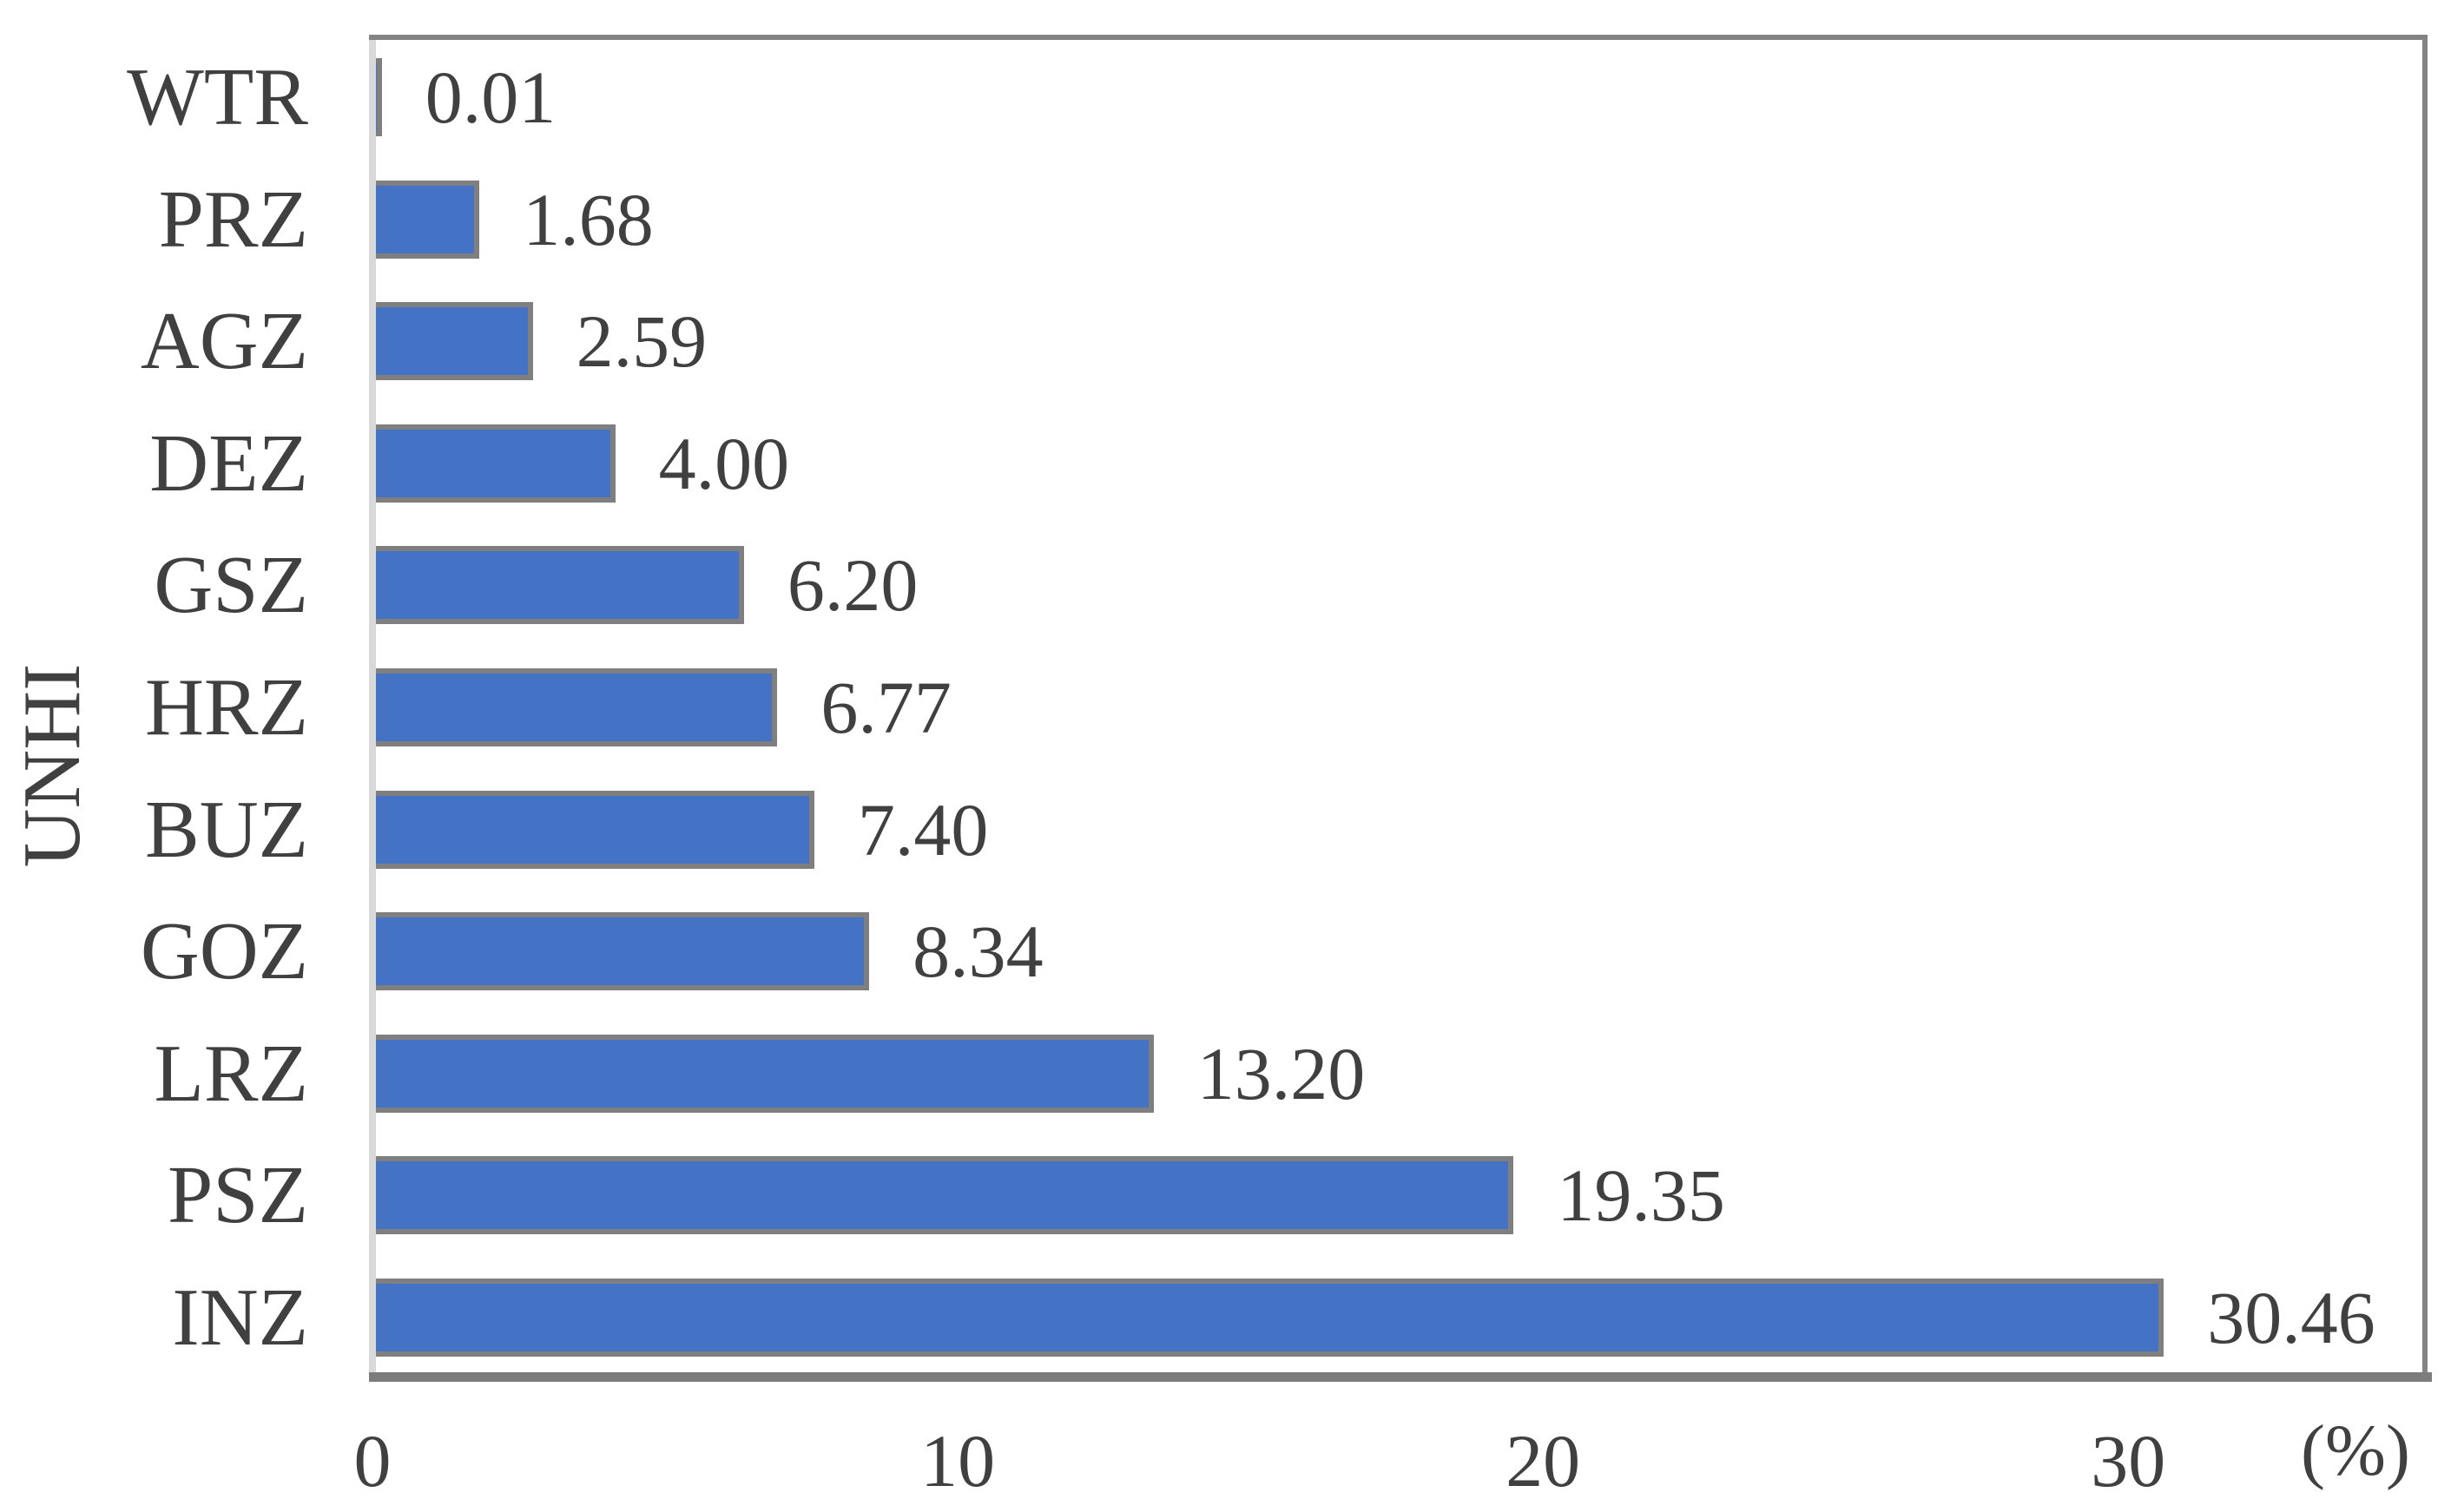  Describe the element at coordinates (224, 951) in the screenshot. I see `category-label: GOZ` at that location.